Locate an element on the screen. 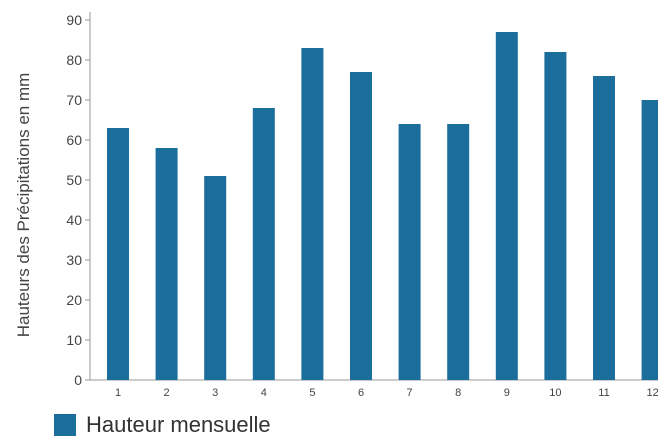 This screenshot has height=438, width=658. x-tick-label: 5 is located at coordinates (312, 393).